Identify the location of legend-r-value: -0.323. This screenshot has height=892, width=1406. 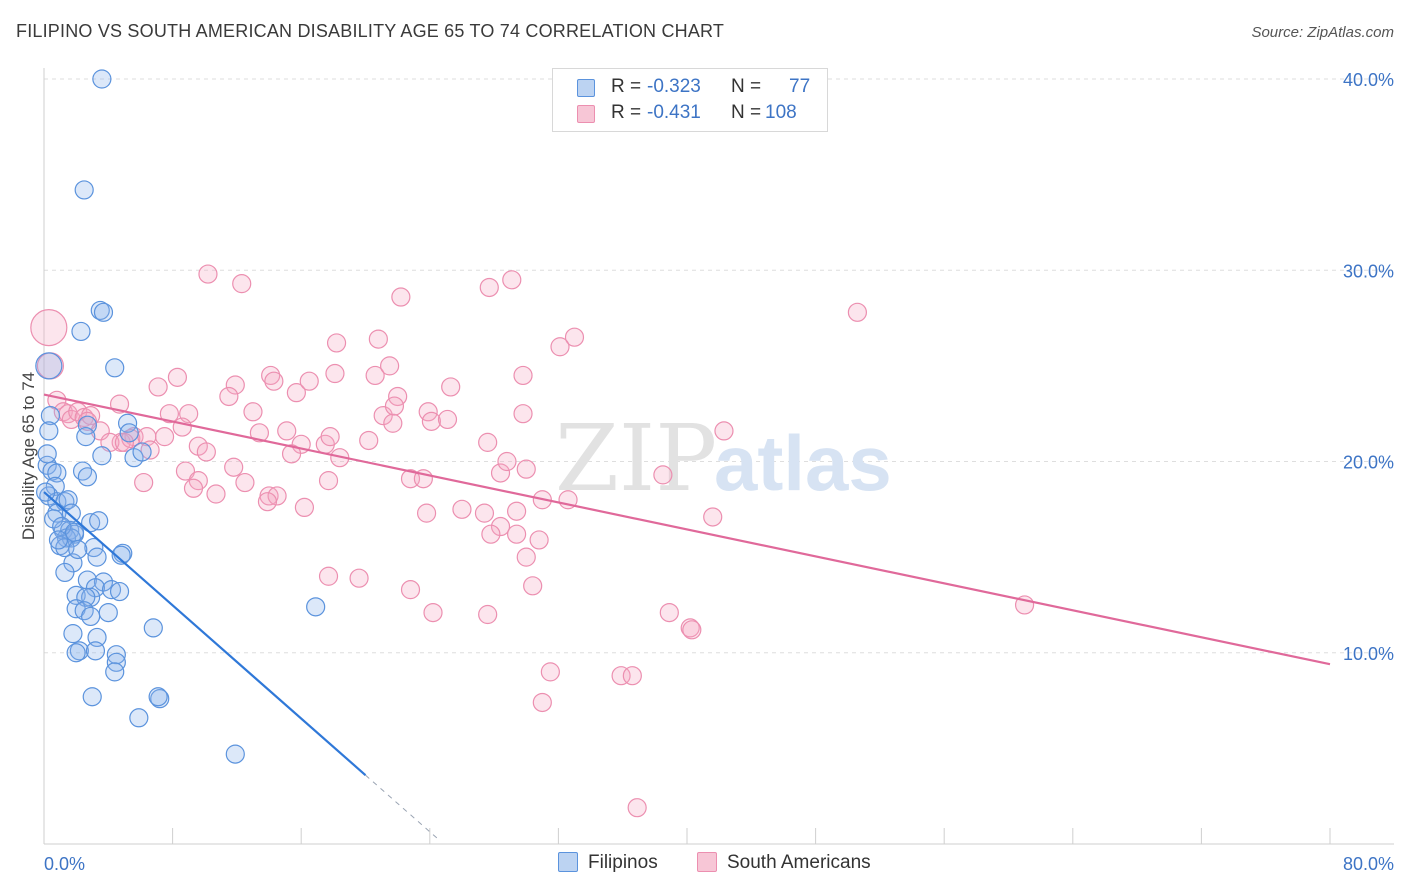
(674, 86).